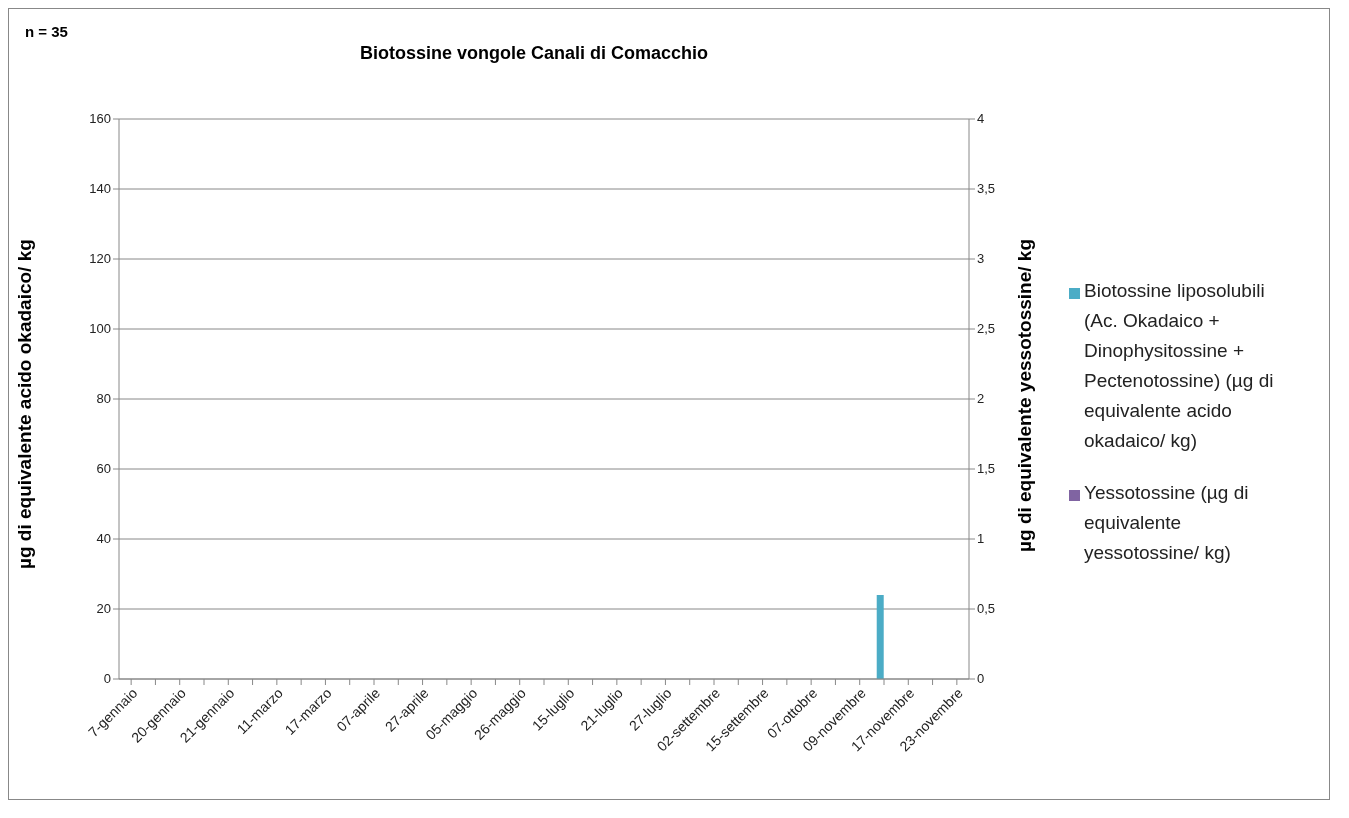 The height and width of the screenshot is (818, 1349). Describe the element at coordinates (24, 404) in the screenshot. I see `y-axis-title: µg di equivalente acido okadaico/ kg` at that location.